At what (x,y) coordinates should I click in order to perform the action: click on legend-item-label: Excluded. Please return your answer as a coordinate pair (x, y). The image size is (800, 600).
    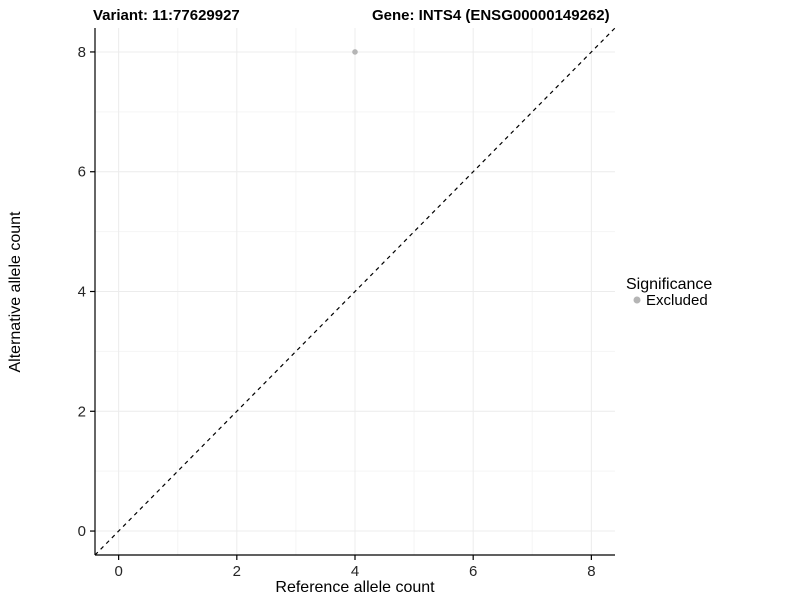
    Looking at the image, I should click on (677, 300).